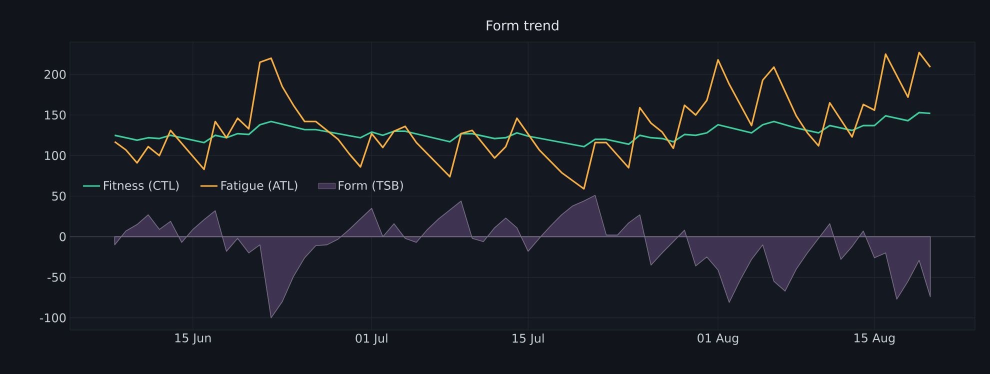  Describe the element at coordinates (874, 339) in the screenshot. I see `x-tick-label: 15 Aug` at that location.